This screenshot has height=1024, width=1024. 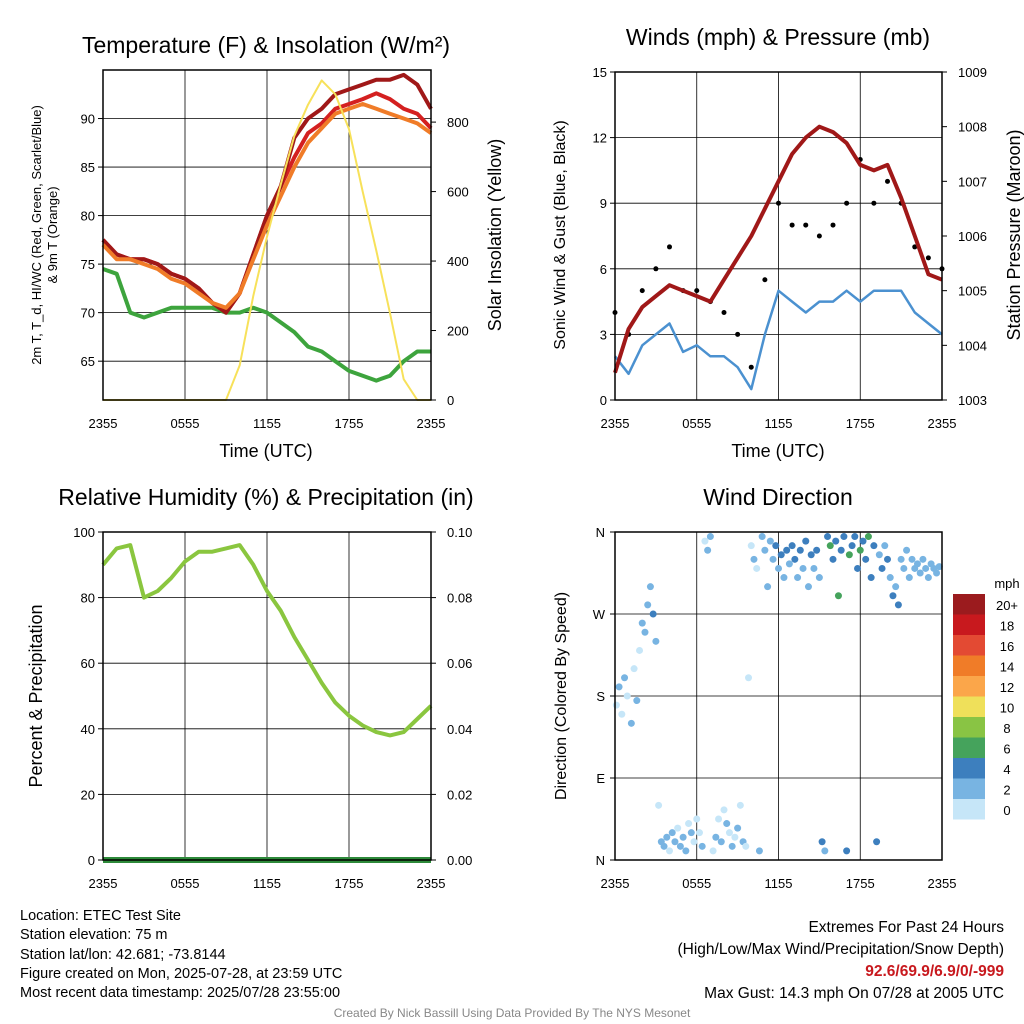 What do you see at coordinates (88, 167) in the screenshot?
I see `y-tick-label: 85` at bounding box center [88, 167].